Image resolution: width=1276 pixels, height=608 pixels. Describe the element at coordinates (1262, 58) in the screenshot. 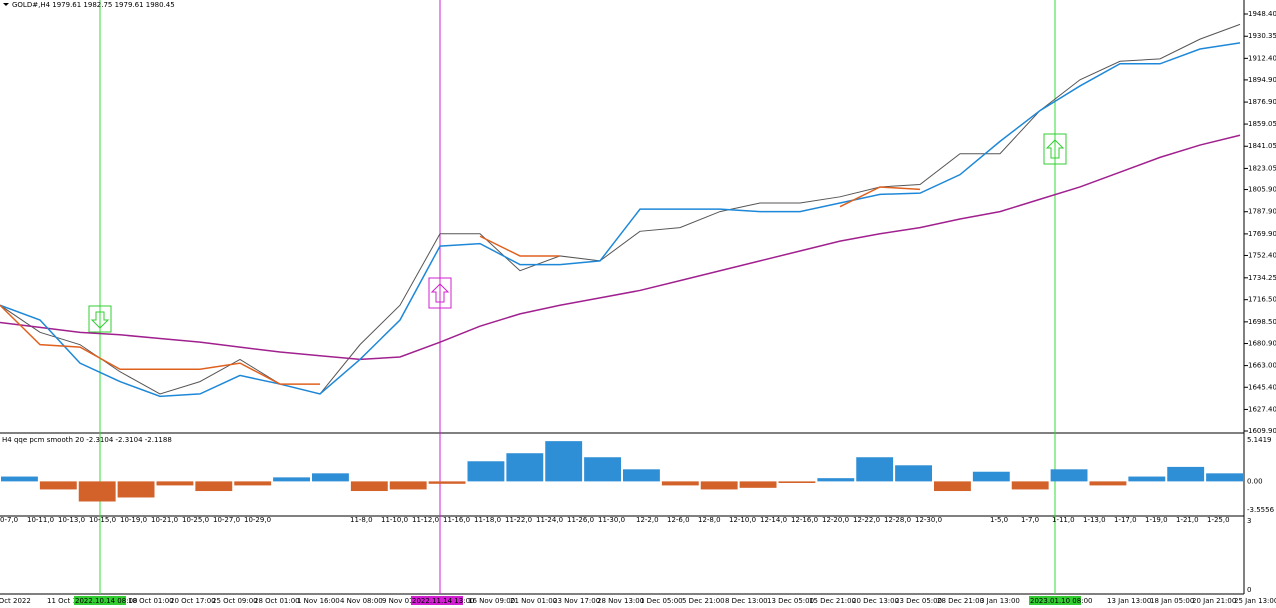

I see `price-label: 1912.40` at that location.